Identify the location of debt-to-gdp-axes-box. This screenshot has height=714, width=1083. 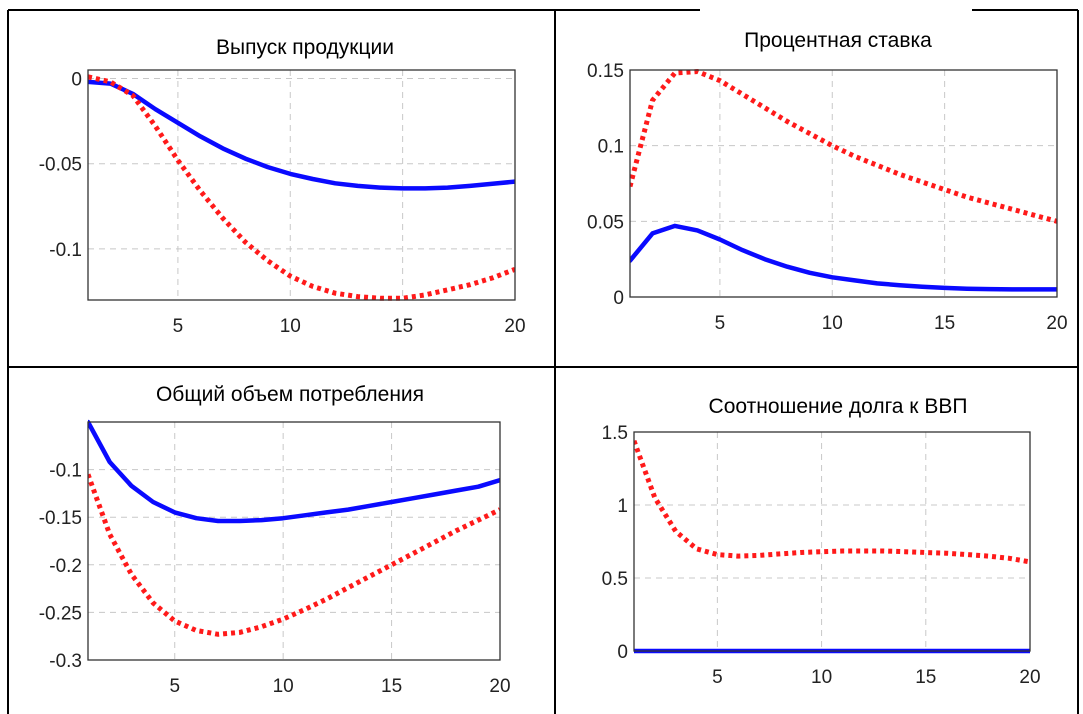
(832, 541).